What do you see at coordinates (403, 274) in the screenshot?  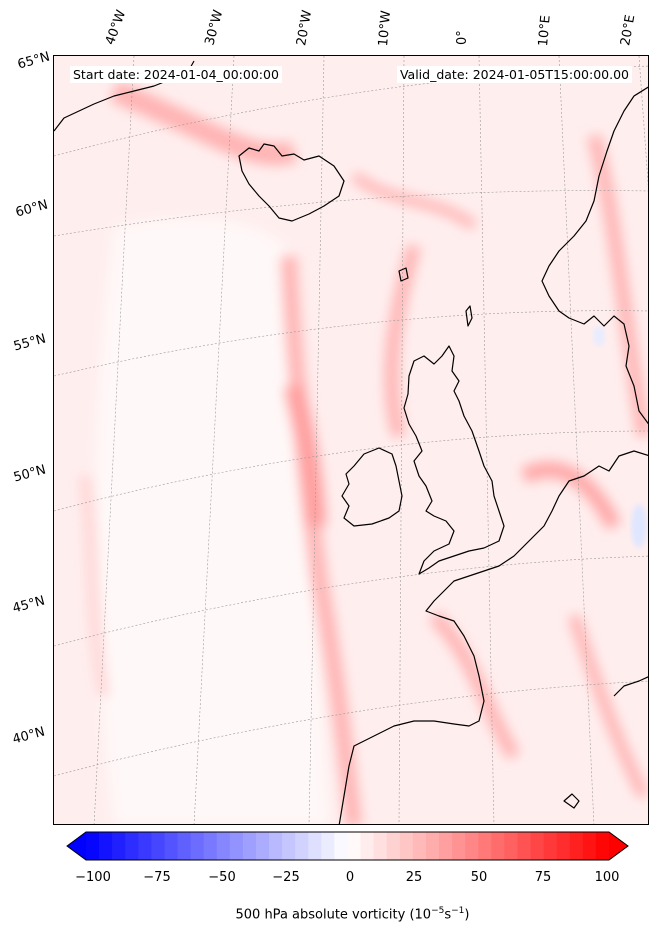 I see `coast-faroe` at bounding box center [403, 274].